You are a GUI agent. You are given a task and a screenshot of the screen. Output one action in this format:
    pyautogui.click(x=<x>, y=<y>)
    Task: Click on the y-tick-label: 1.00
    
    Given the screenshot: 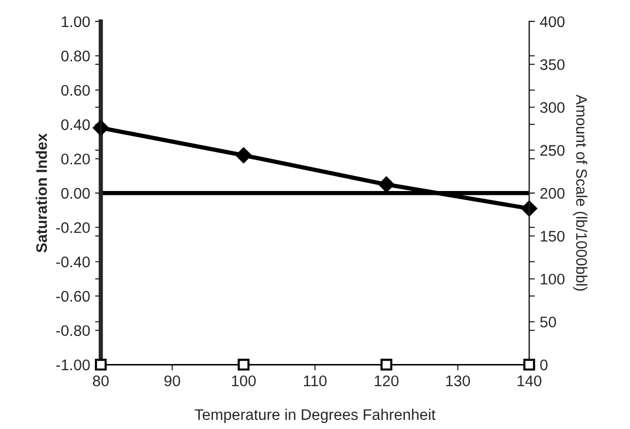 What is the action you would take?
    pyautogui.click(x=76, y=22)
    